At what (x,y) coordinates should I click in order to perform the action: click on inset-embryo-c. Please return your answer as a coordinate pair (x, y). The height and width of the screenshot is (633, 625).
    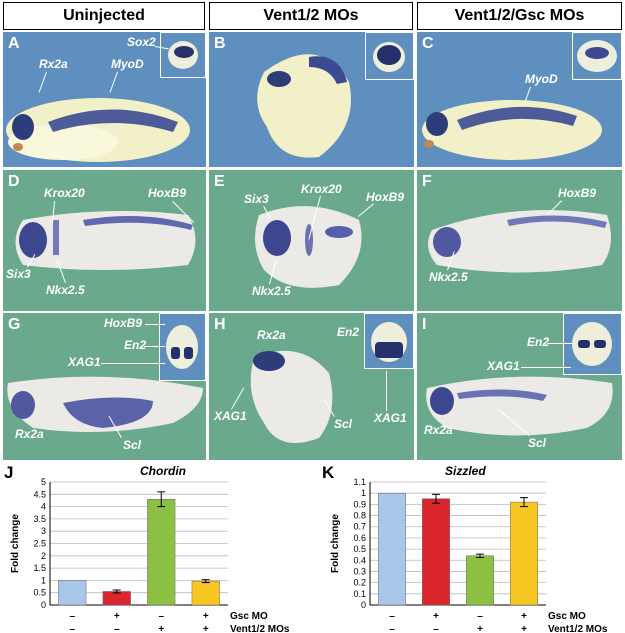
    Looking at the image, I should click on (597, 56).